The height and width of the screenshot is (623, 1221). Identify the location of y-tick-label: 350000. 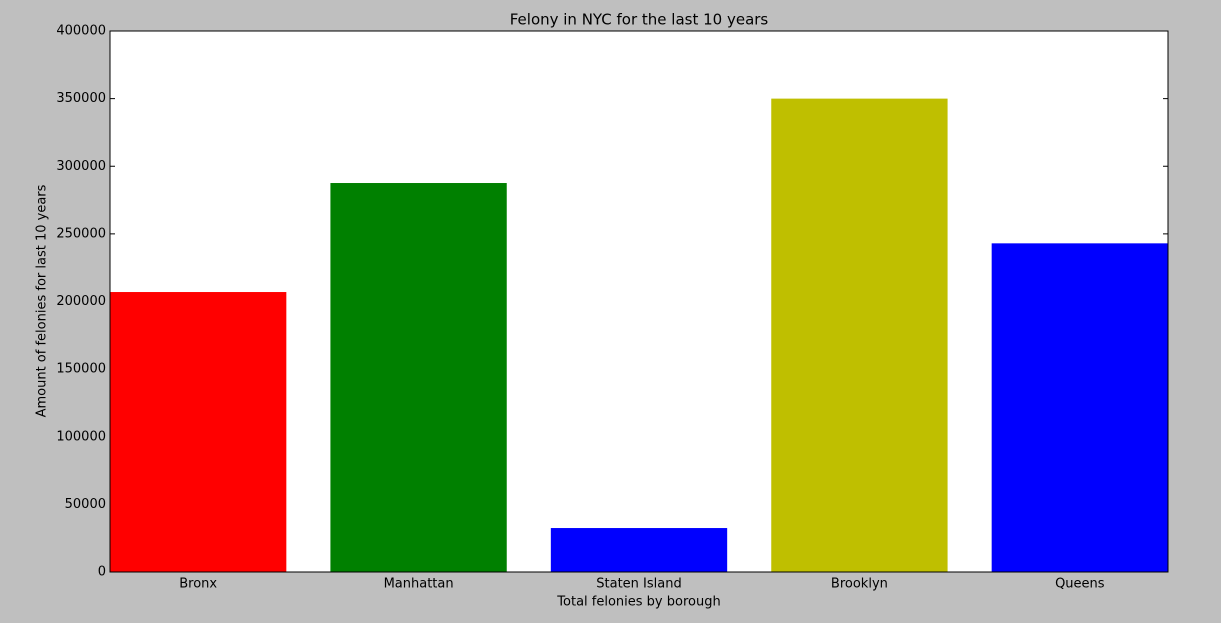
(81, 98).